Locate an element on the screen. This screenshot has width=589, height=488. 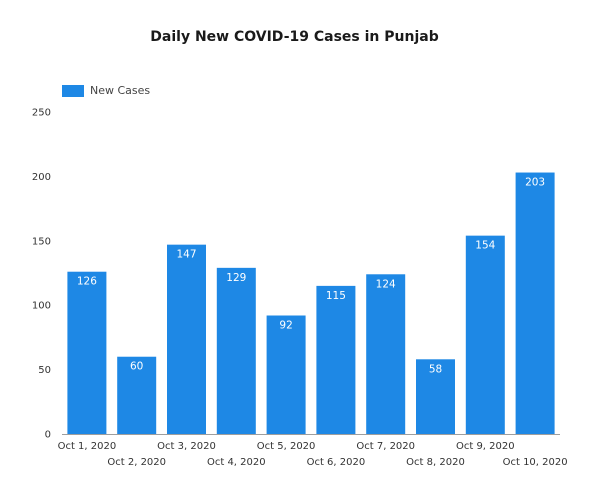
data-label: 203 is located at coordinates (535, 183).